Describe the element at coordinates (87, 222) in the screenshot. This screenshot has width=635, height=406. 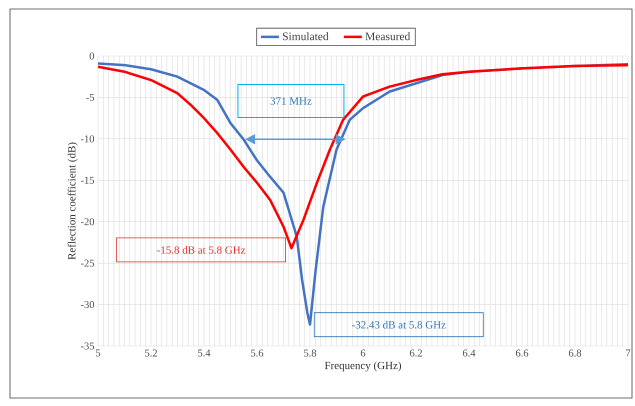
I see `y-tick-label: -20` at that location.